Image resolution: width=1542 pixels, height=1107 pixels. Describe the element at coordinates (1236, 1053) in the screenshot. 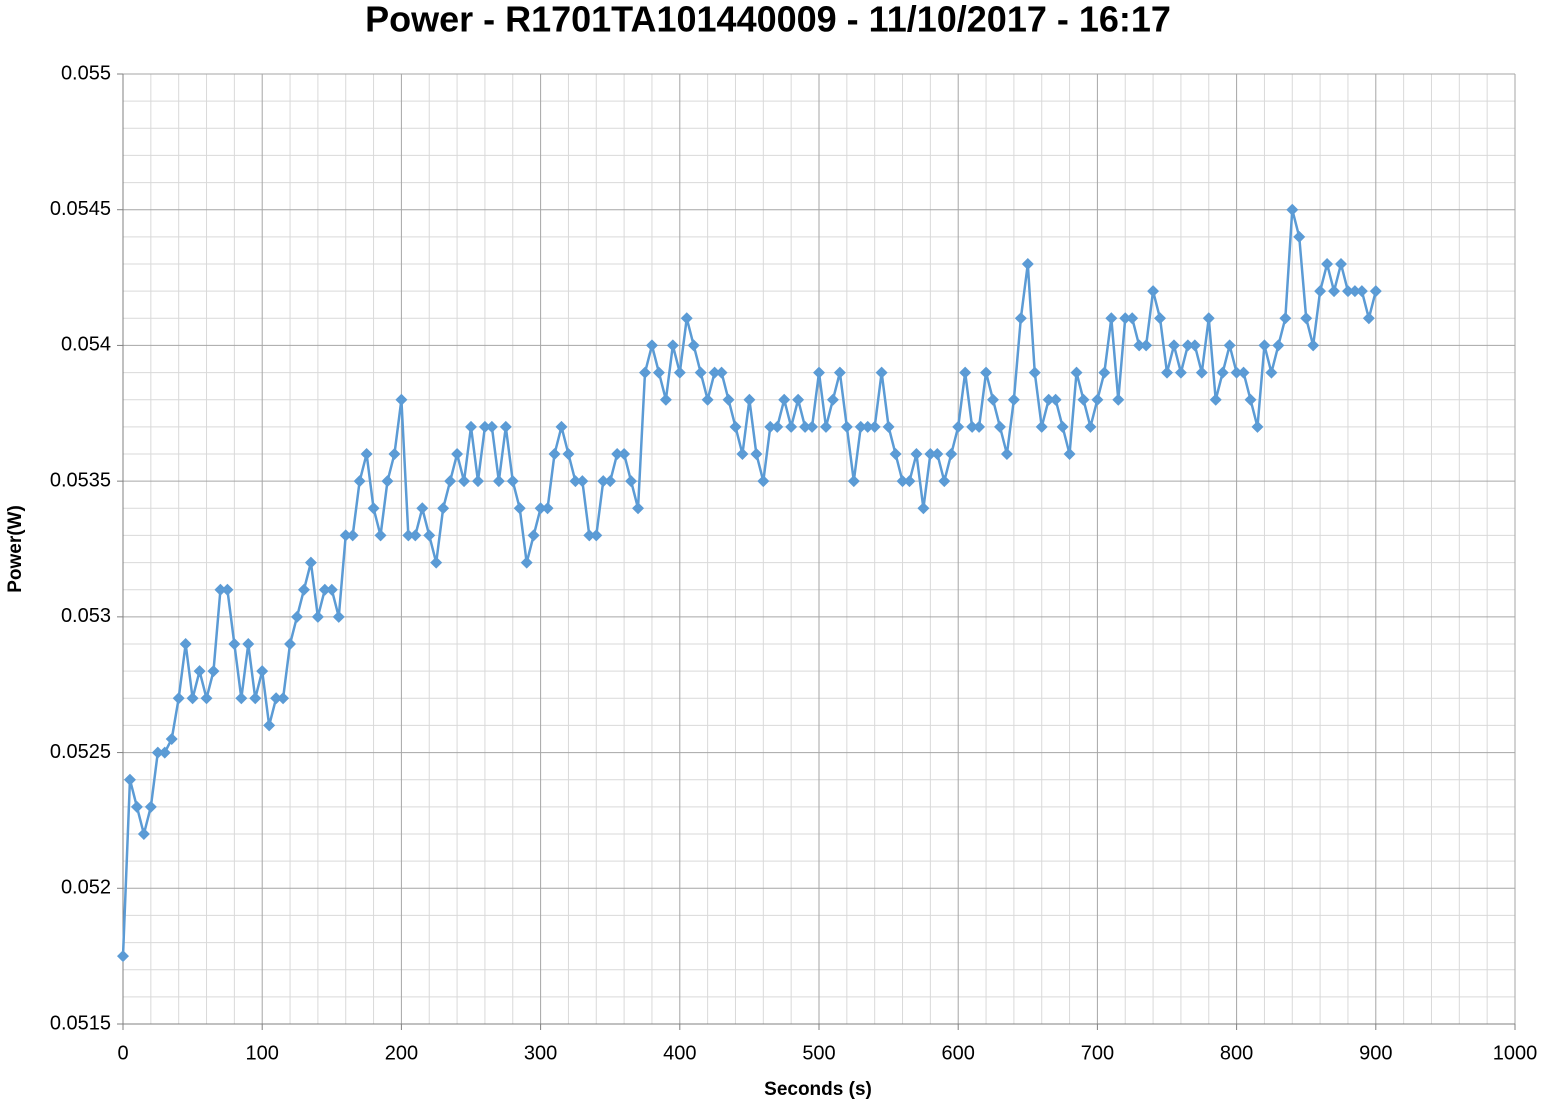

I see `x-tick-label: 800` at that location.